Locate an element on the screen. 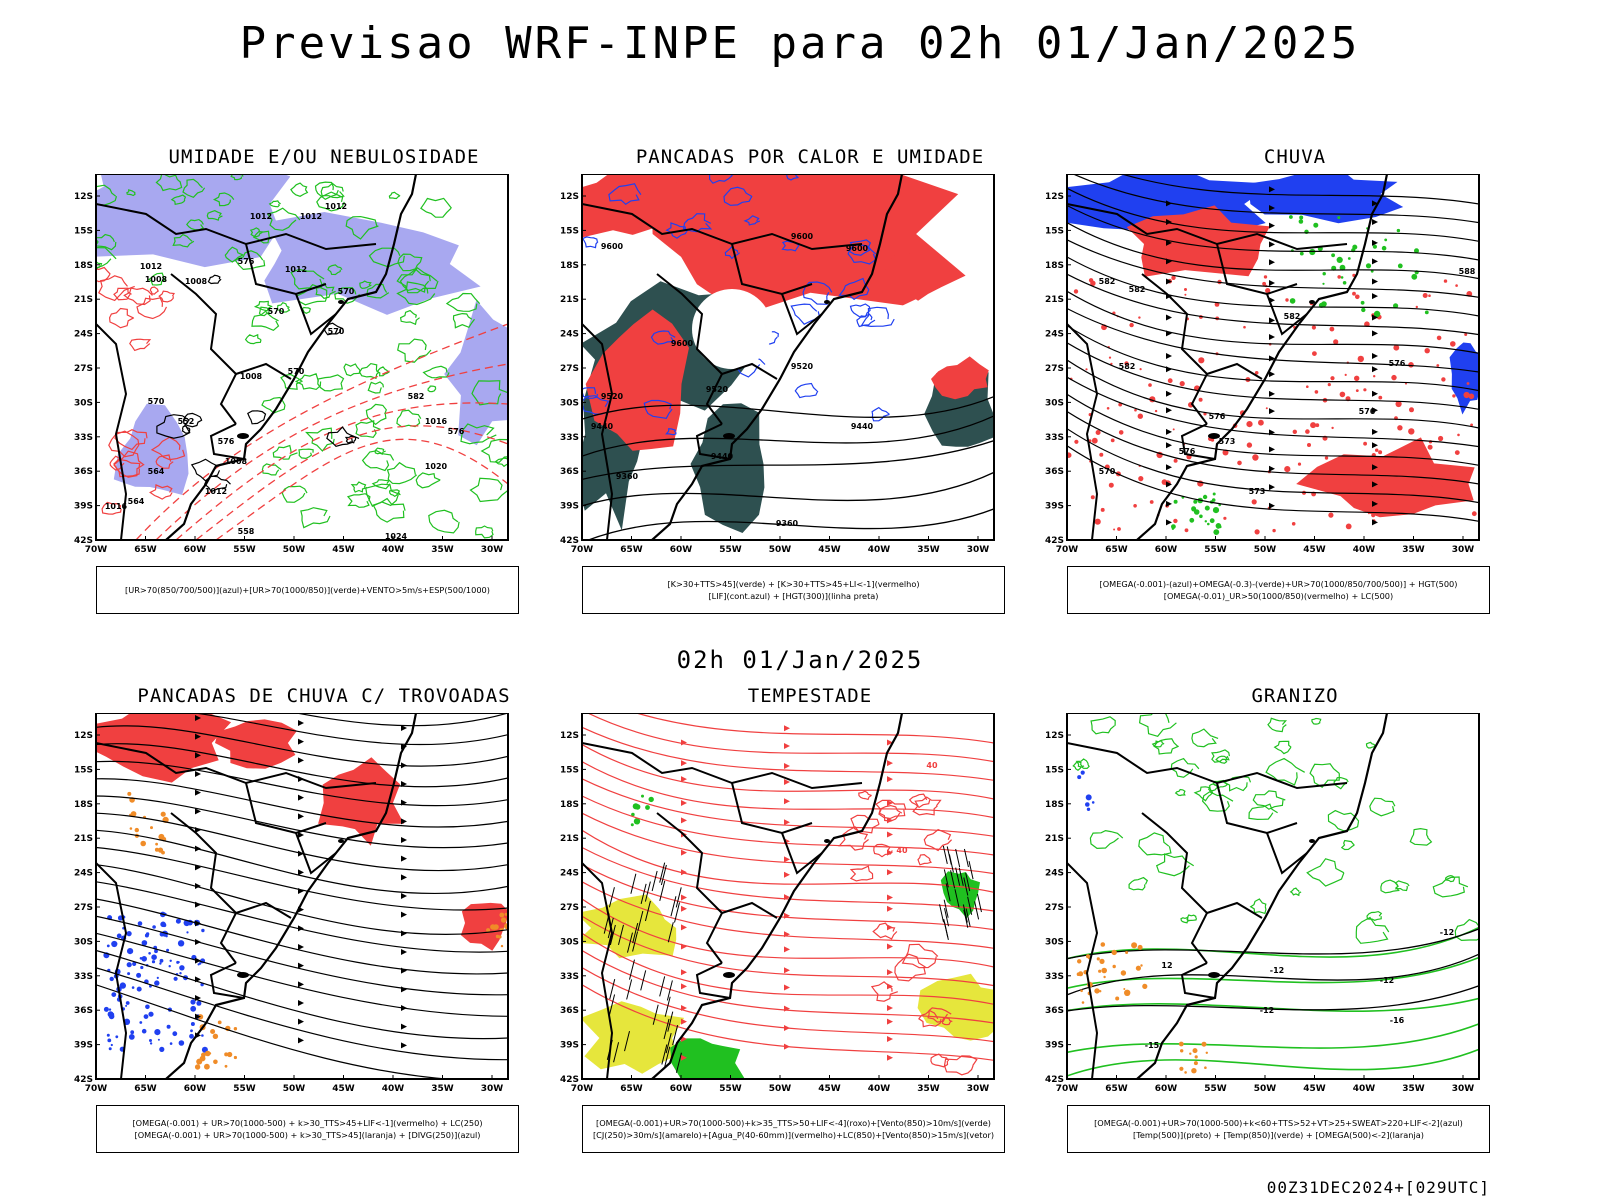 Image resolution: width=1600 pixels, height=1200 pixels. lon-tick-label: 45W is located at coordinates (829, 550).